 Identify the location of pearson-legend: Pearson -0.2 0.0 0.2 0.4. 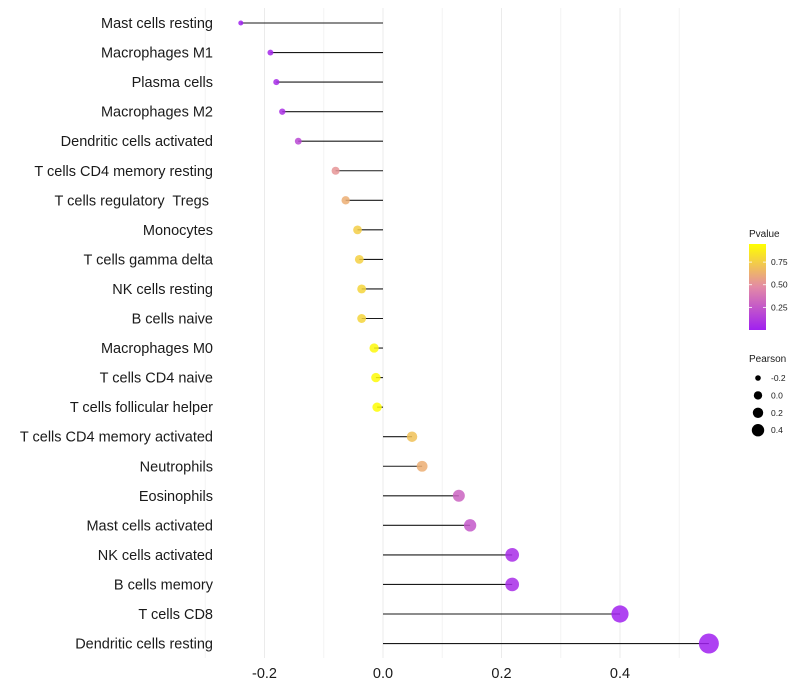
(767, 395).